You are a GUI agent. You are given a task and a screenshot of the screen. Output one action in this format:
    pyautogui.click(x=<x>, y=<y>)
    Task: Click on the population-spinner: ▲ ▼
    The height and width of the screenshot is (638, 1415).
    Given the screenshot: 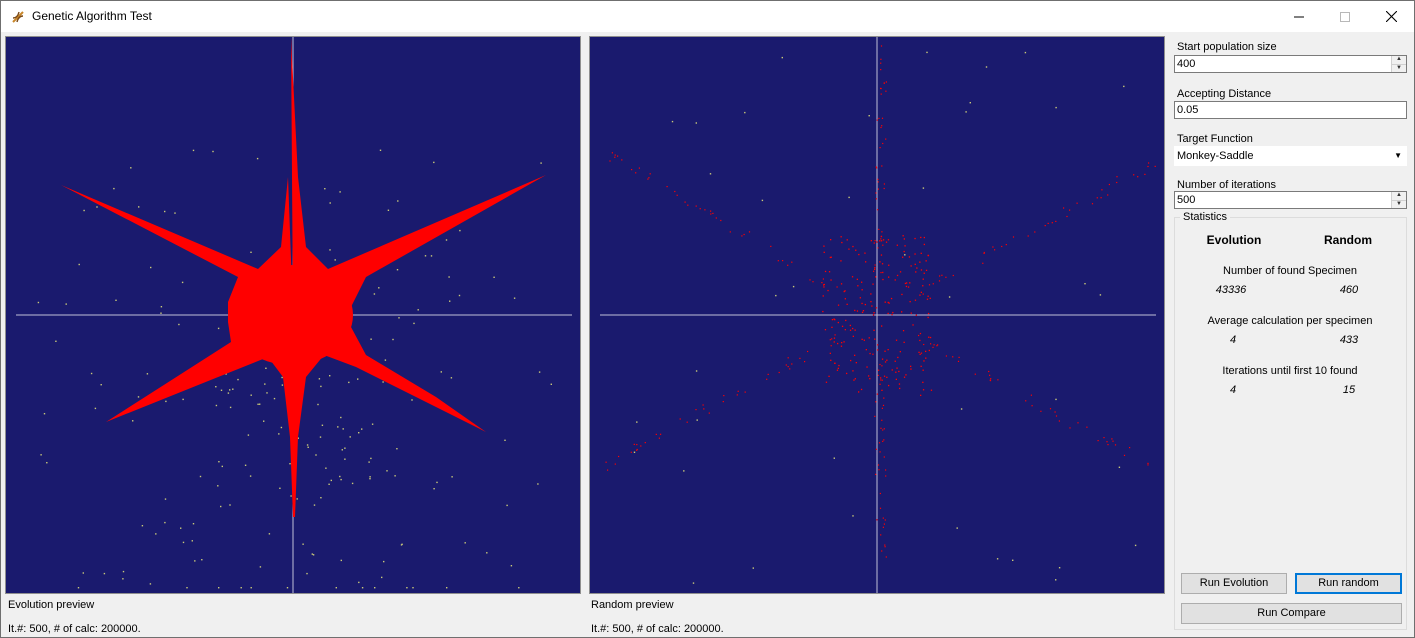 What is the action you would take?
    pyautogui.click(x=1398, y=64)
    